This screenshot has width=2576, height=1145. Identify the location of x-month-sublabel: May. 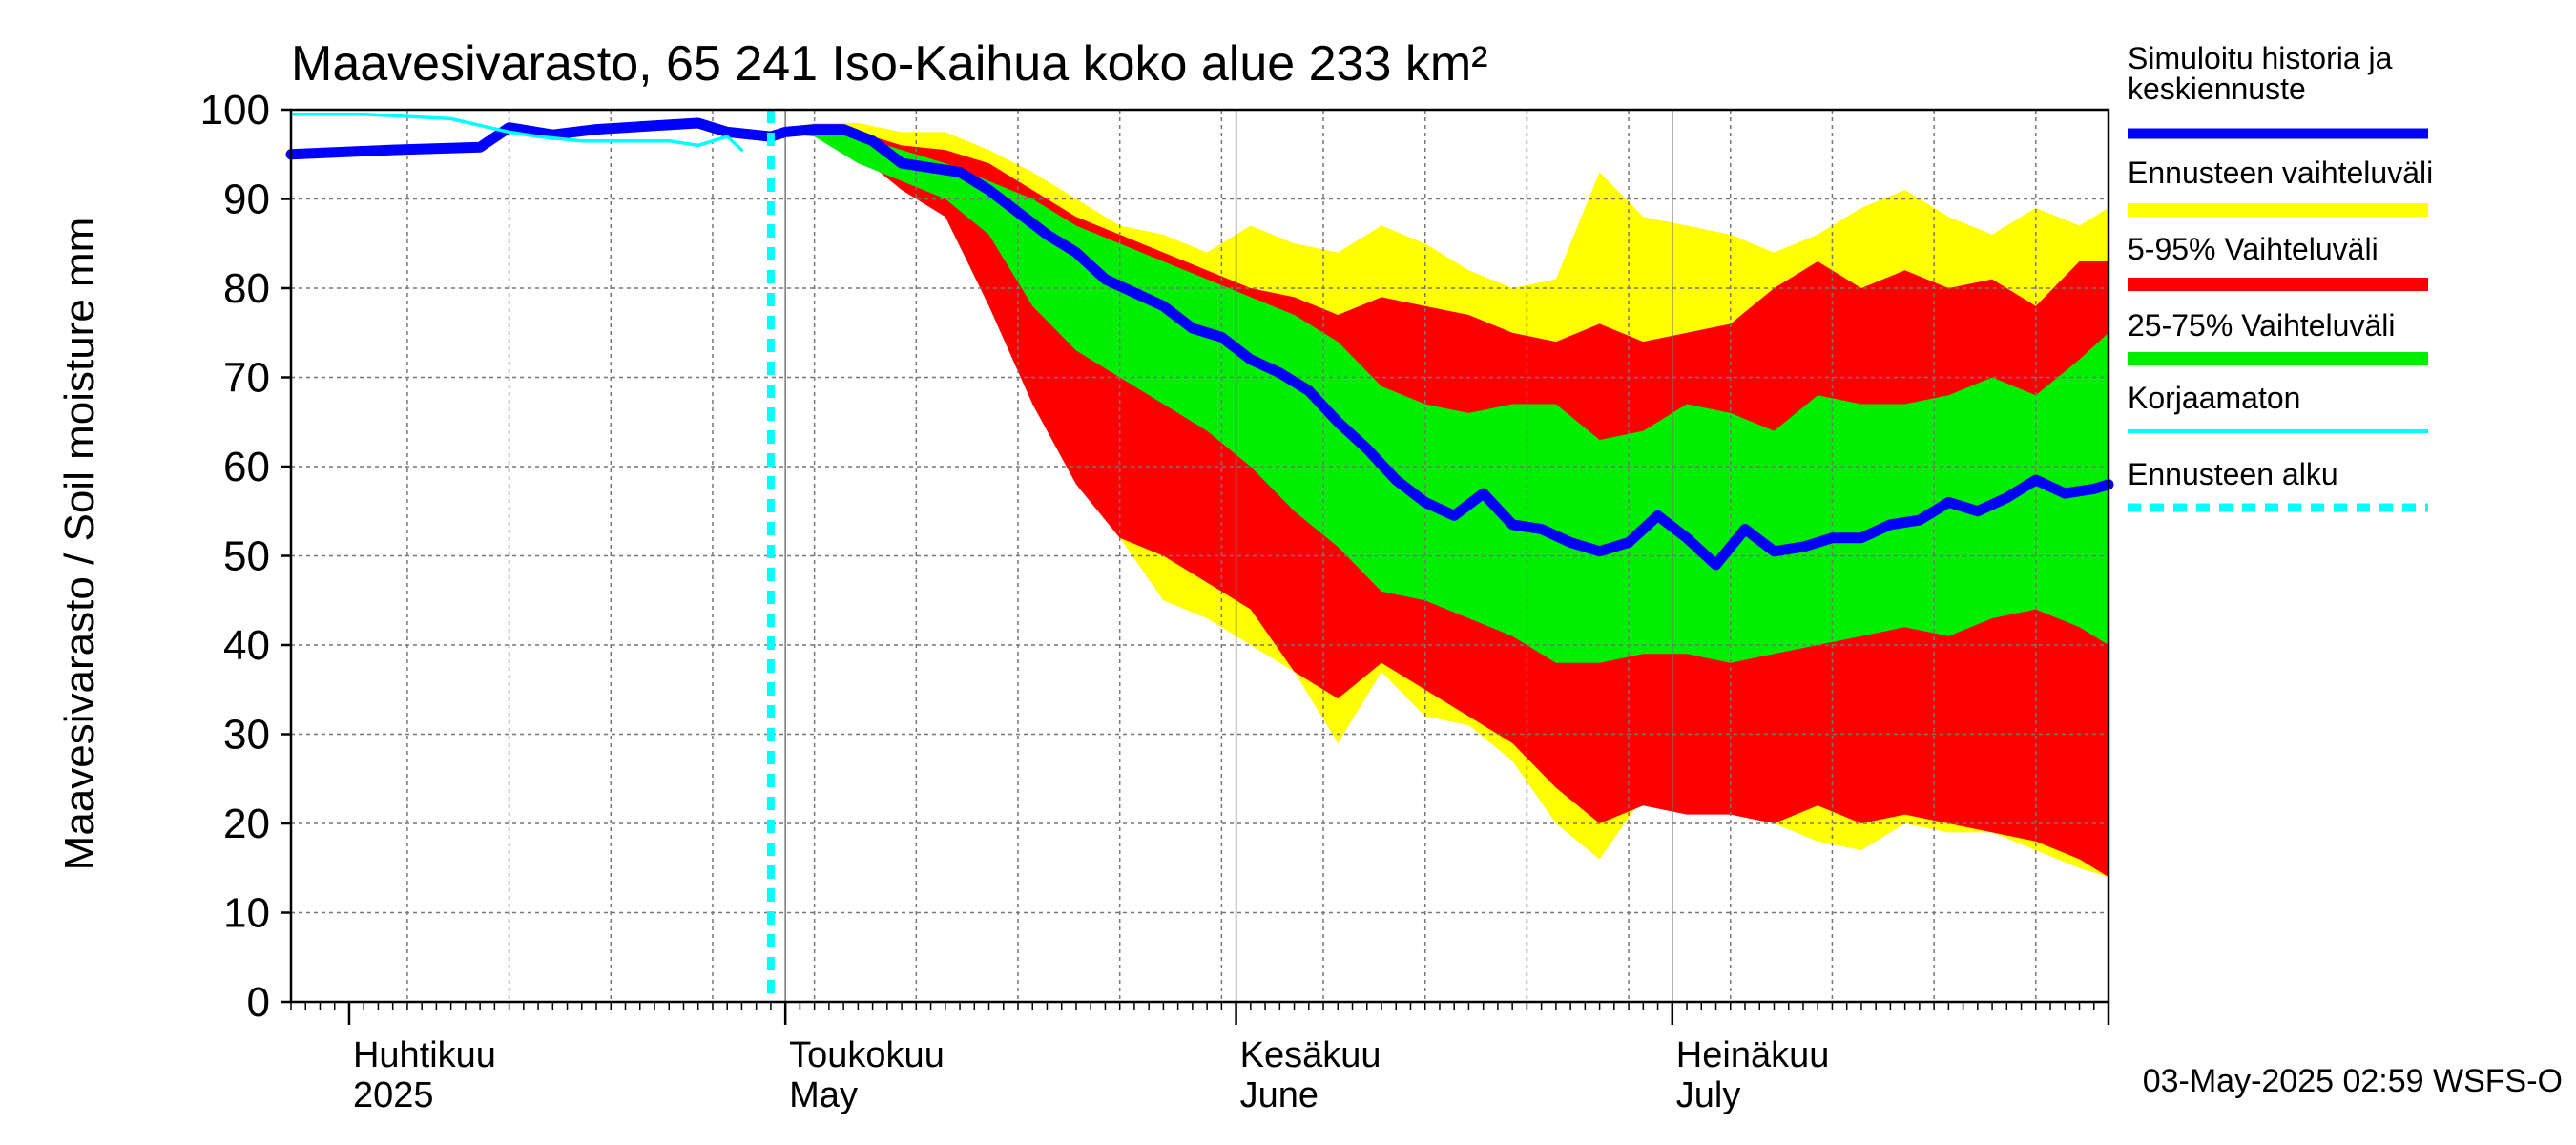
(823, 1095).